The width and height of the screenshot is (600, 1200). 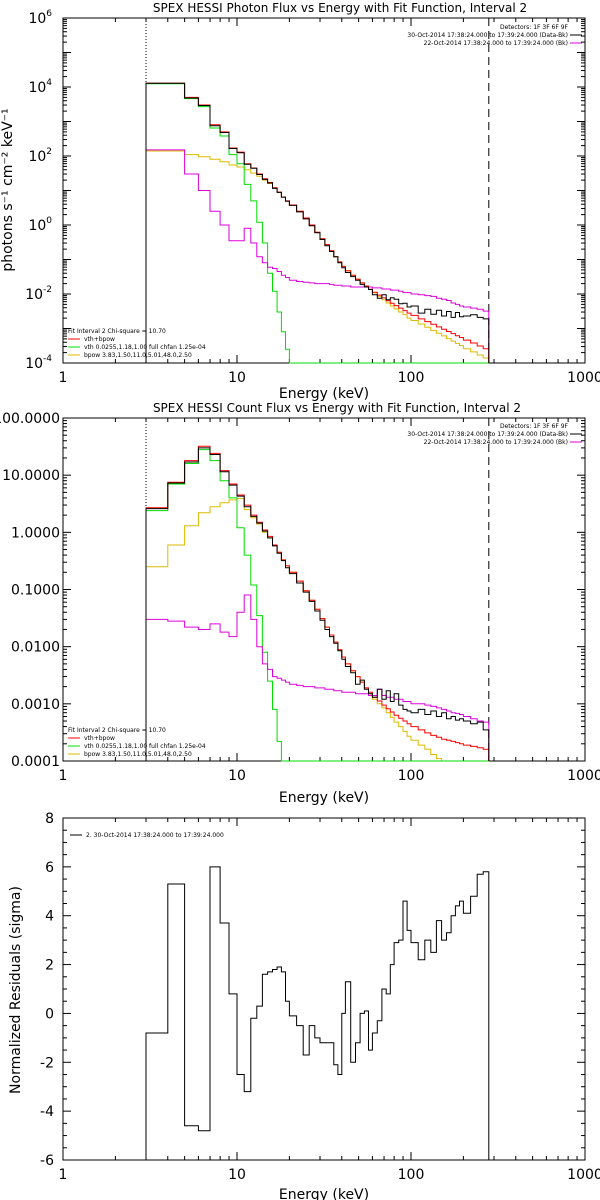 I want to click on panel3-series, so click(x=317, y=1013).